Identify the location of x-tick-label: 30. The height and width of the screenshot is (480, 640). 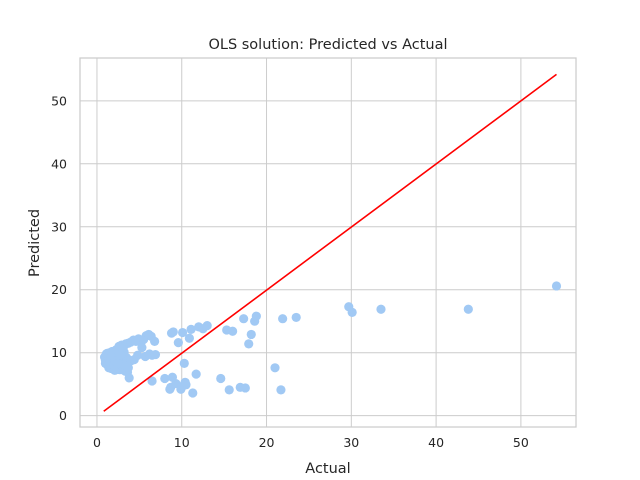
(351, 442).